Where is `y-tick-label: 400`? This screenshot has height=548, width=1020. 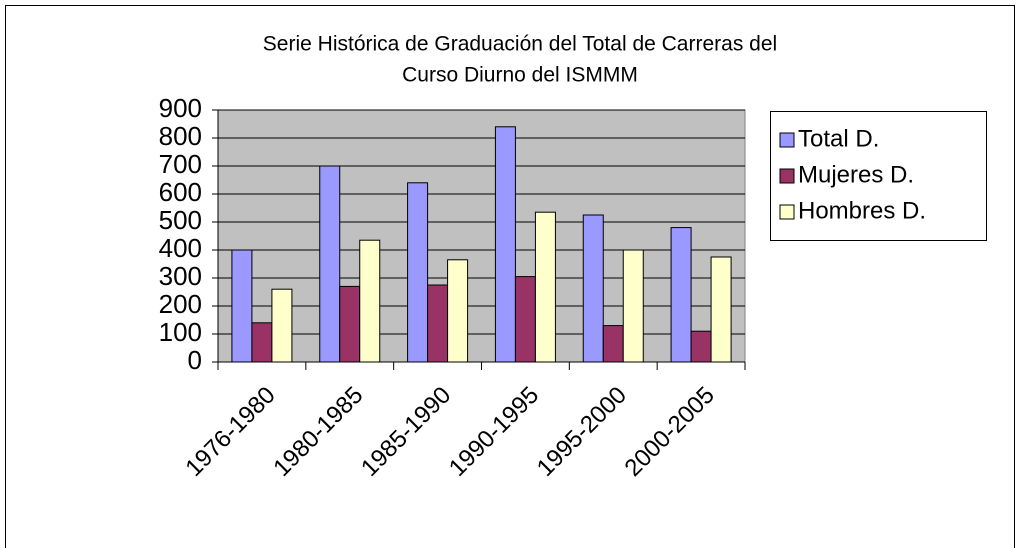 y-tick-label: 400 is located at coordinates (180, 248).